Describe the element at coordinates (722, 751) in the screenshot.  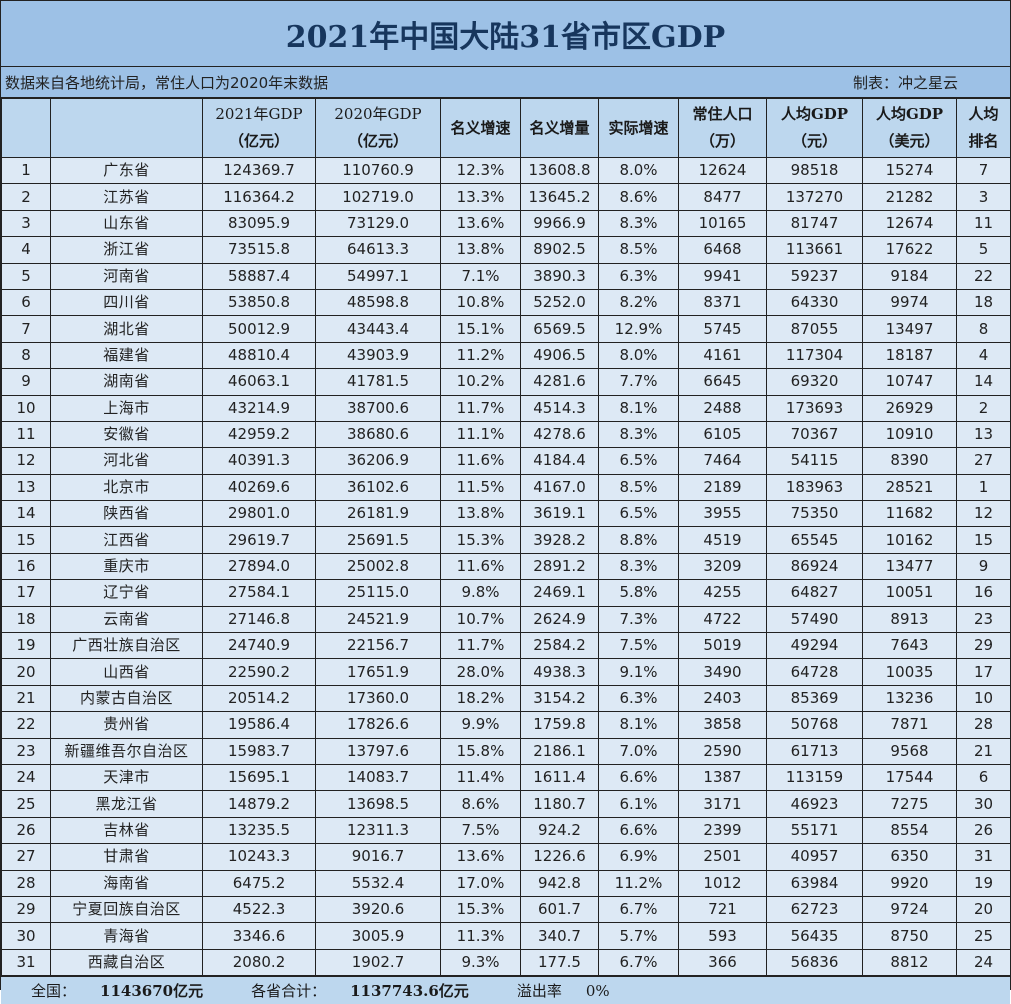
I see `cell-population: 2590` at that location.